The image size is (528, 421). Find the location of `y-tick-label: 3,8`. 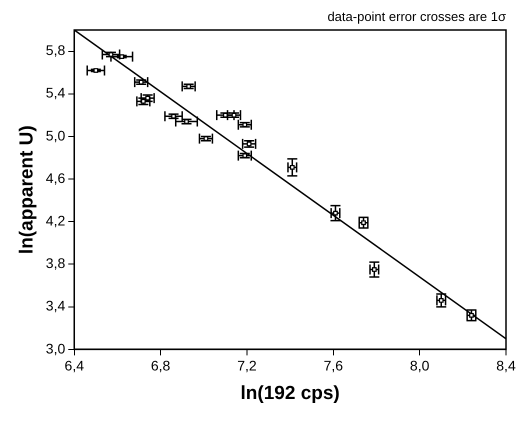

y-tick-label: 3,8 is located at coordinates (56, 263).